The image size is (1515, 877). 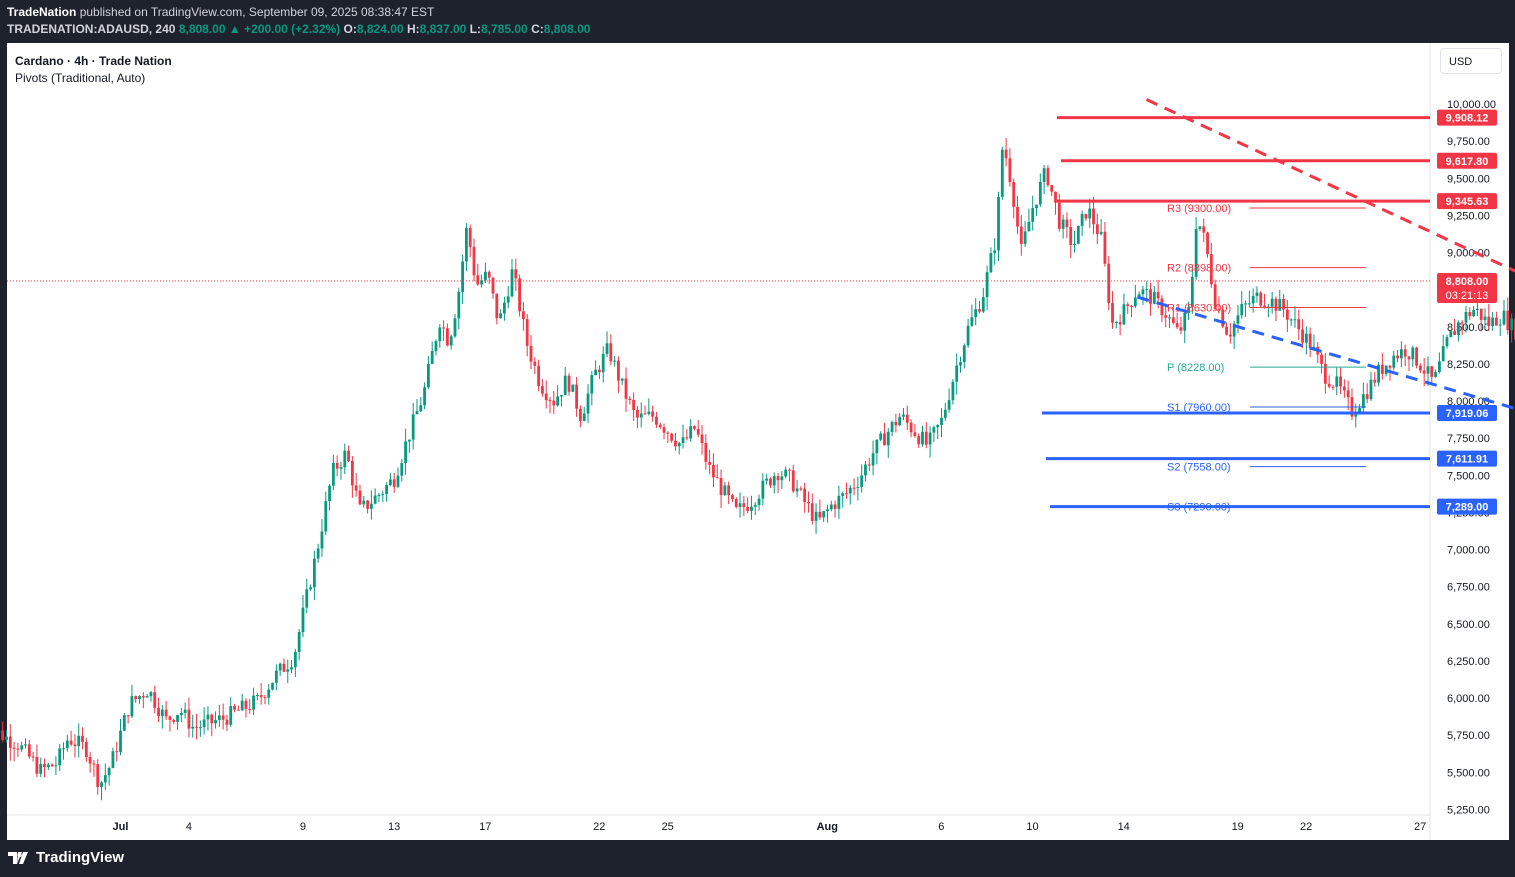 I want to click on brand-name: TradingView, so click(x=80, y=857).